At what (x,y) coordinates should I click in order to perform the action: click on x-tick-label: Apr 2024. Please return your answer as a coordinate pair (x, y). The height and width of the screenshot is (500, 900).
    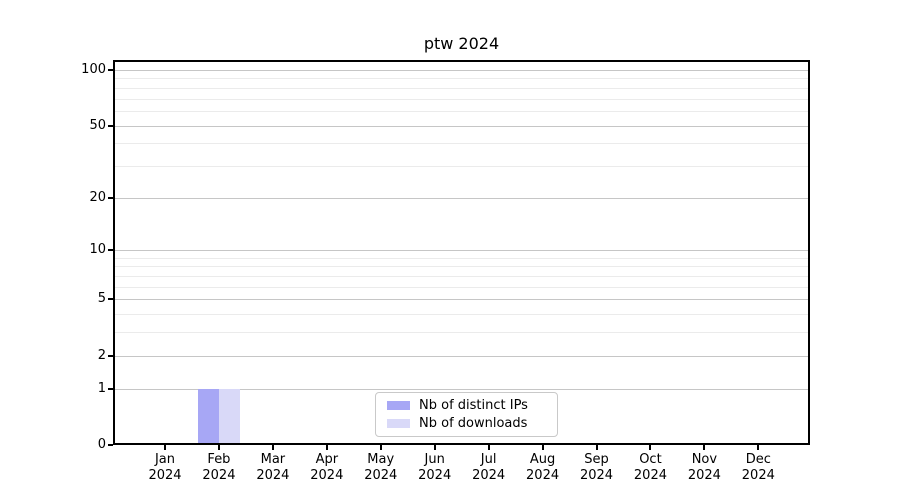
    Looking at the image, I should click on (327, 468).